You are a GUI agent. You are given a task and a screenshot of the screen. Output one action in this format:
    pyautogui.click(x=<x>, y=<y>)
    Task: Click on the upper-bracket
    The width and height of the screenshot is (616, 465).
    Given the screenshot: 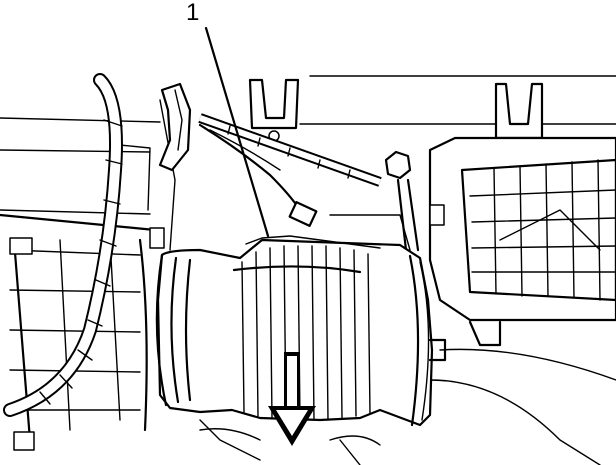 What is the action you would take?
    pyautogui.click(x=175, y=127)
    